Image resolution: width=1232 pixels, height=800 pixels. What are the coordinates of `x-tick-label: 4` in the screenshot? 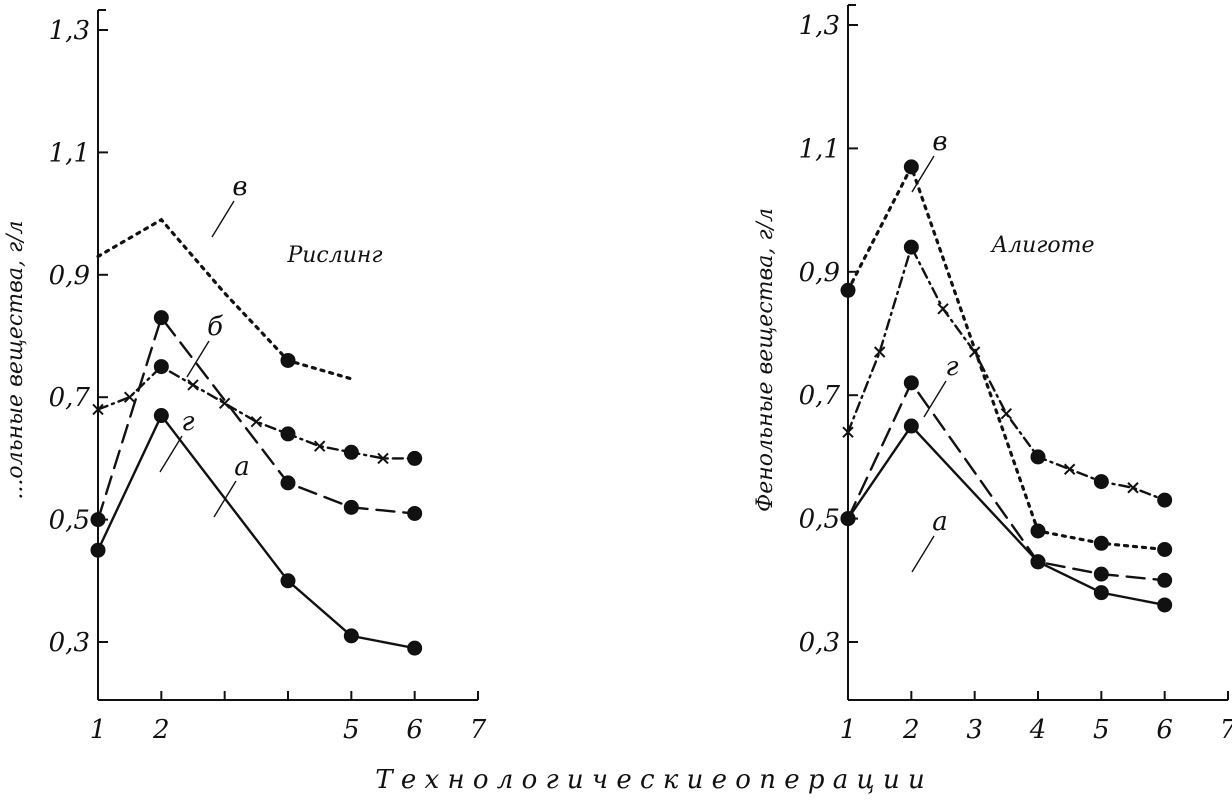 It's located at (1038, 730).